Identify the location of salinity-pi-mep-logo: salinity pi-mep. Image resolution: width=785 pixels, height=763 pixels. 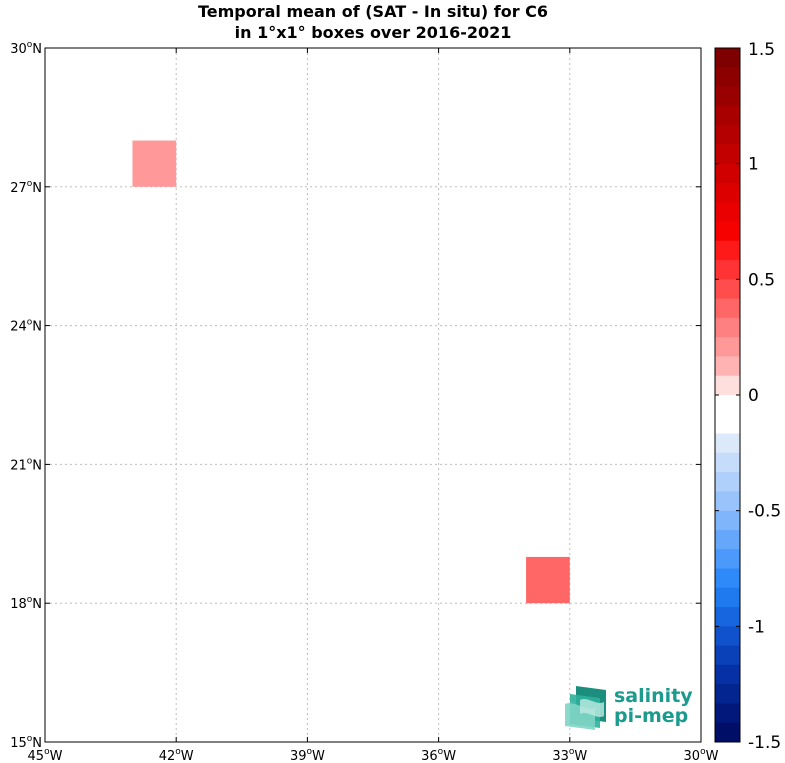
(629, 707).